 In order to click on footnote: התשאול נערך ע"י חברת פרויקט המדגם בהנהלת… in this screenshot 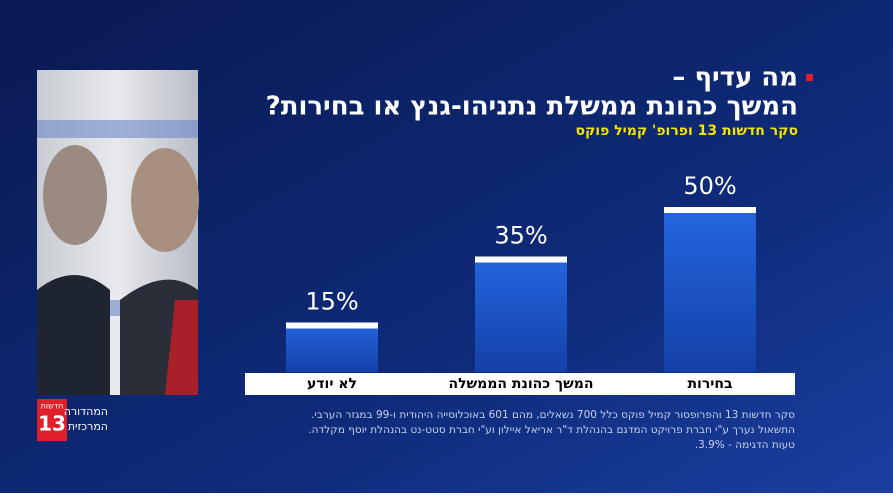, I will do `click(551, 430)`.